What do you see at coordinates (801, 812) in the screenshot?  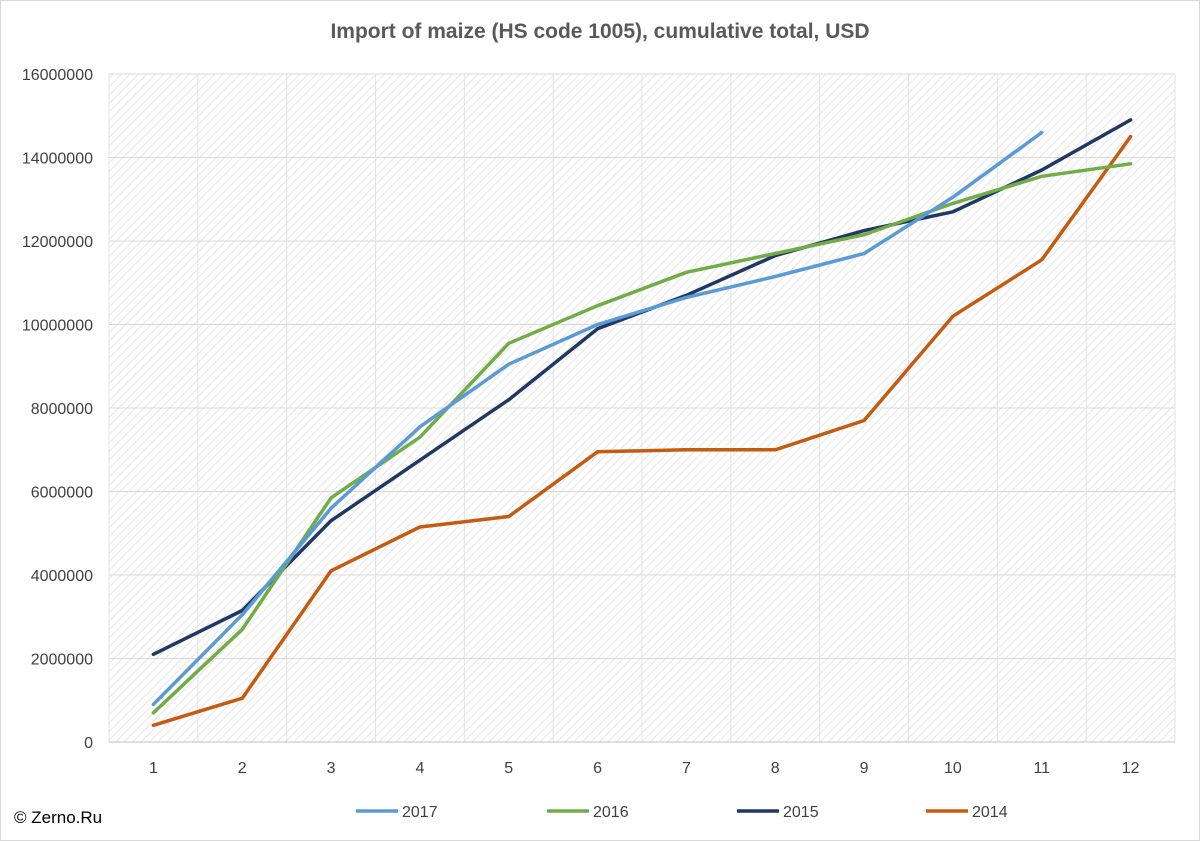 I see `legend-label: 2015` at bounding box center [801, 812].